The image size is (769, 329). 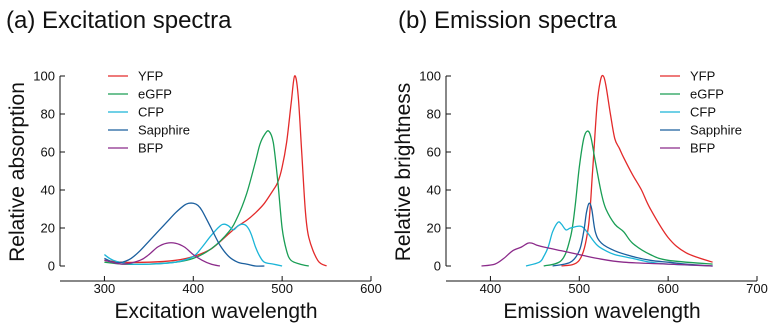 I want to click on x-tick-label: 300, so click(x=105, y=288).